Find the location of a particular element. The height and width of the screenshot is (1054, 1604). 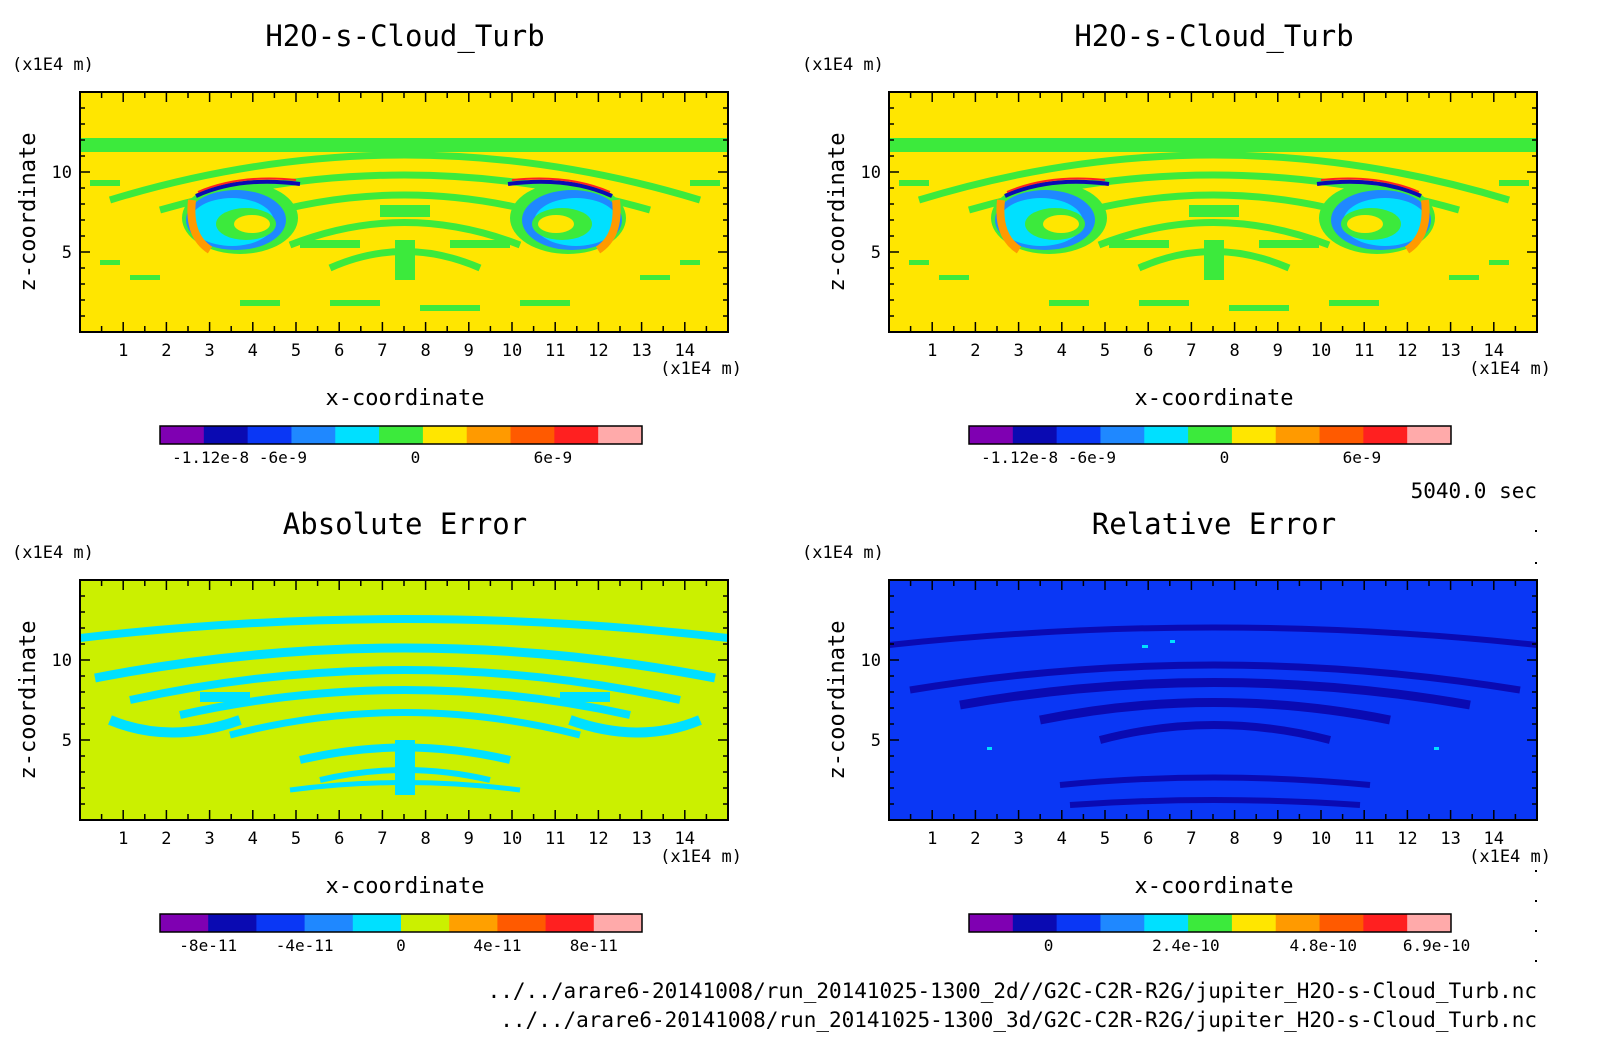

colorbar: 0 2.4e-10 4.8e-10 6.9e-10 is located at coordinates (1219, 934).